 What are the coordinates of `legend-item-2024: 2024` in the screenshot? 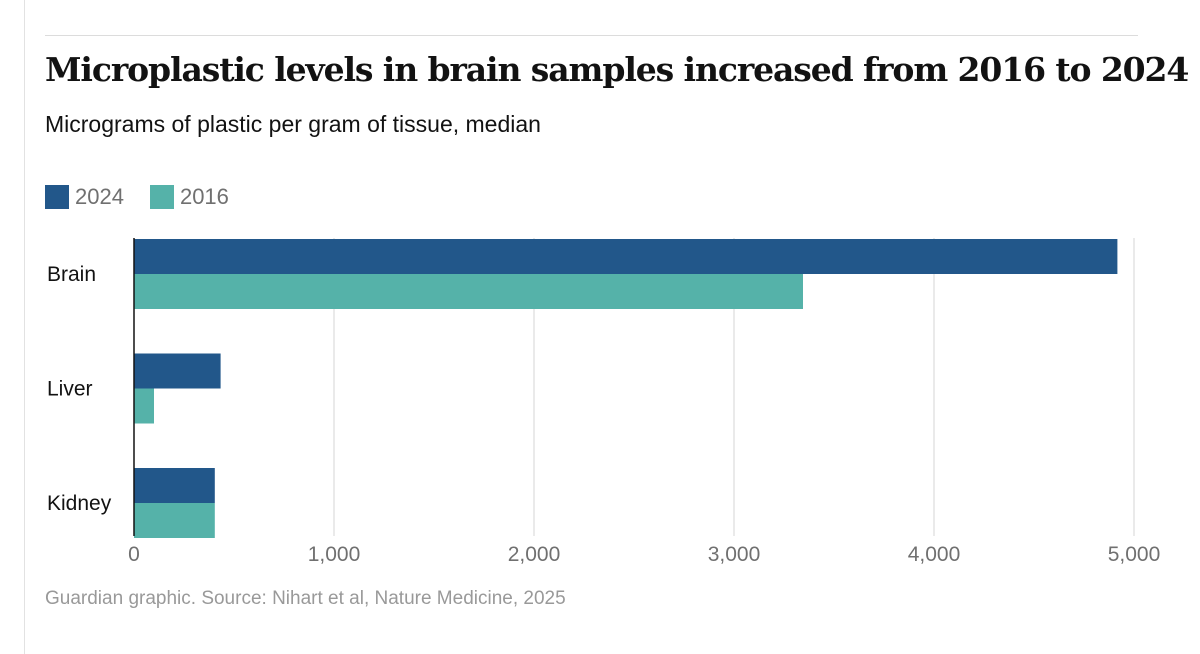 It's located at (84, 197).